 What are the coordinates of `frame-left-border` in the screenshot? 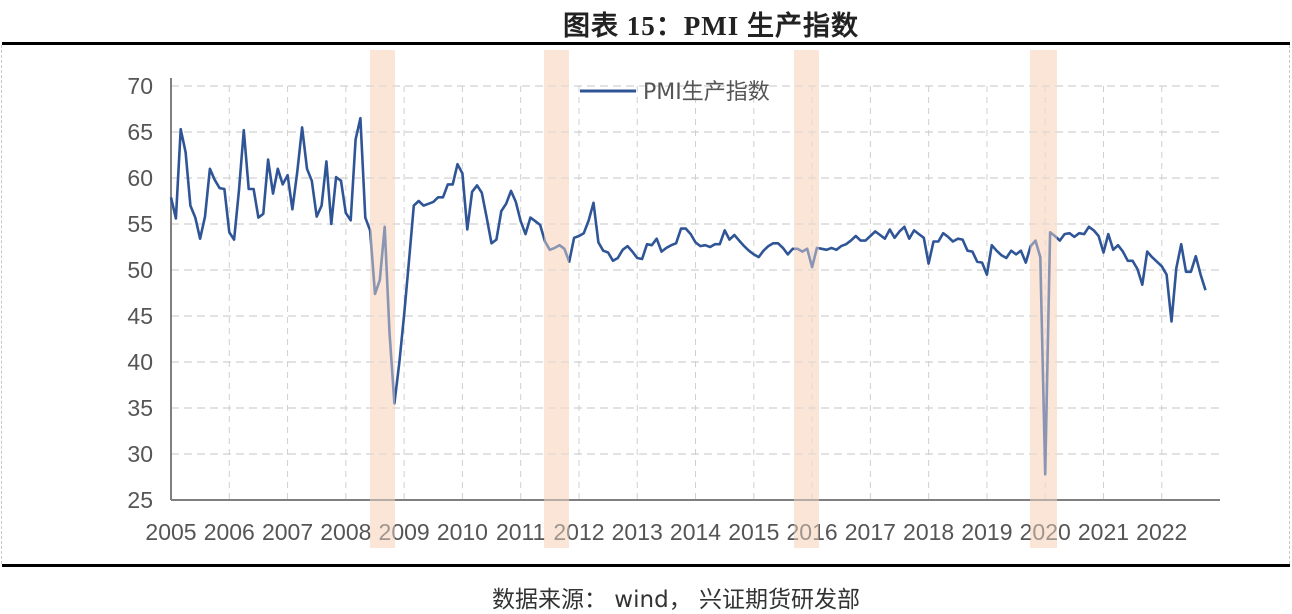 It's located at (1, 304).